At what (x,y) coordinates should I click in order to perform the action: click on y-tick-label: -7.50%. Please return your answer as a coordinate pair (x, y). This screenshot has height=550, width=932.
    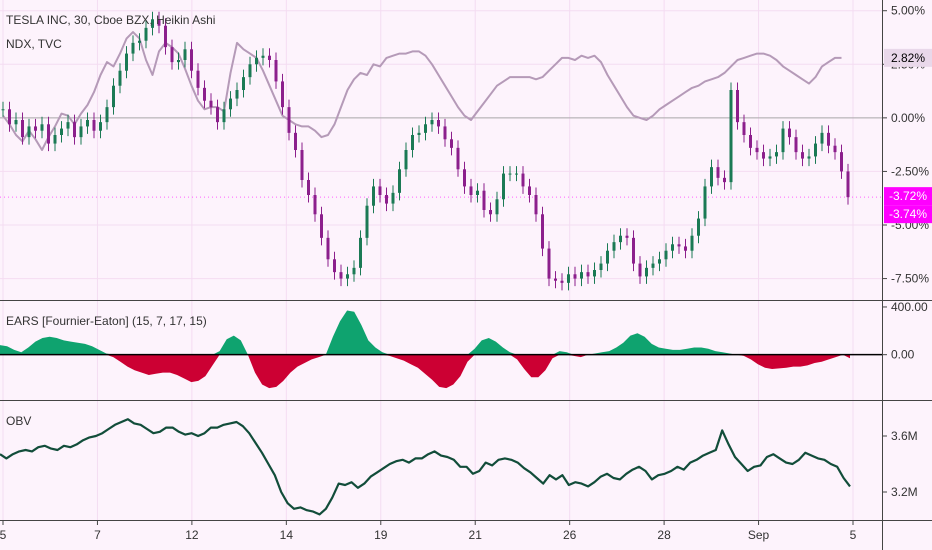
    Looking at the image, I should click on (910, 279).